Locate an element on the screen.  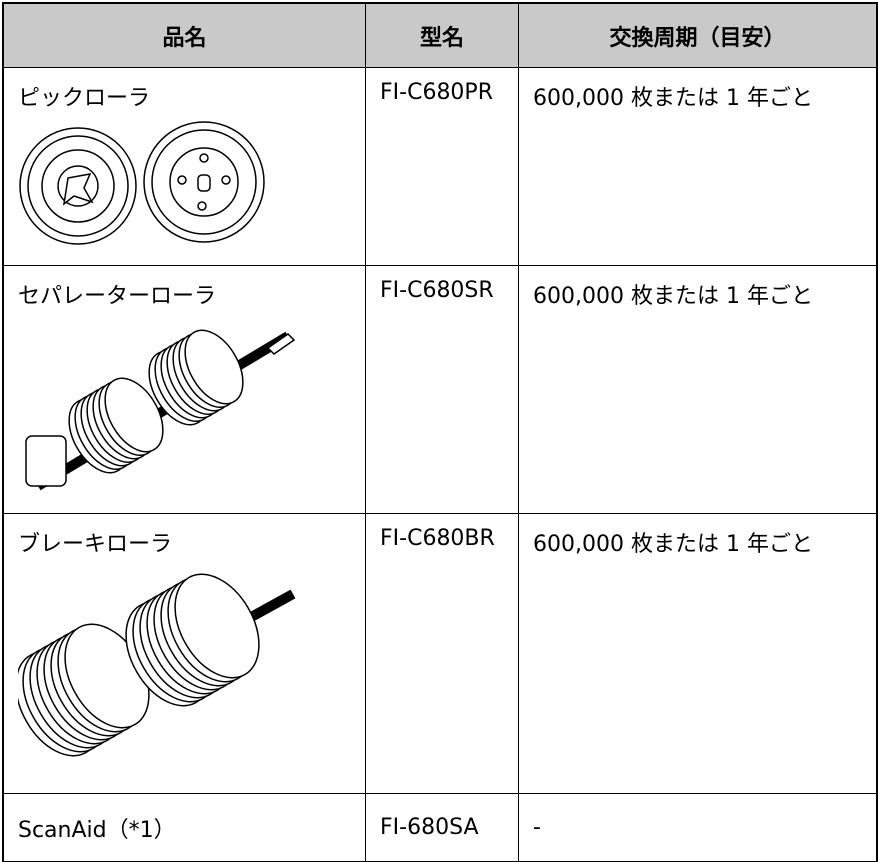
header-row: 品名 型名 交換周期（目安） is located at coordinates (440, 35).